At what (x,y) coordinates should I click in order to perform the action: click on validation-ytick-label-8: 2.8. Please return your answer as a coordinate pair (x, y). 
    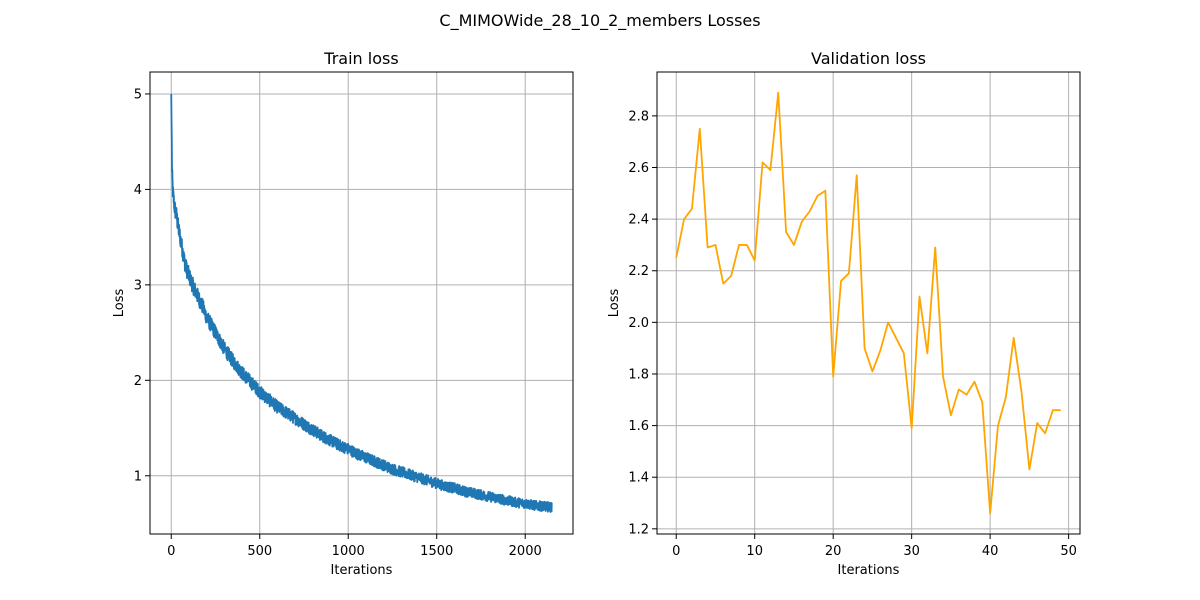
    Looking at the image, I should click on (638, 116).